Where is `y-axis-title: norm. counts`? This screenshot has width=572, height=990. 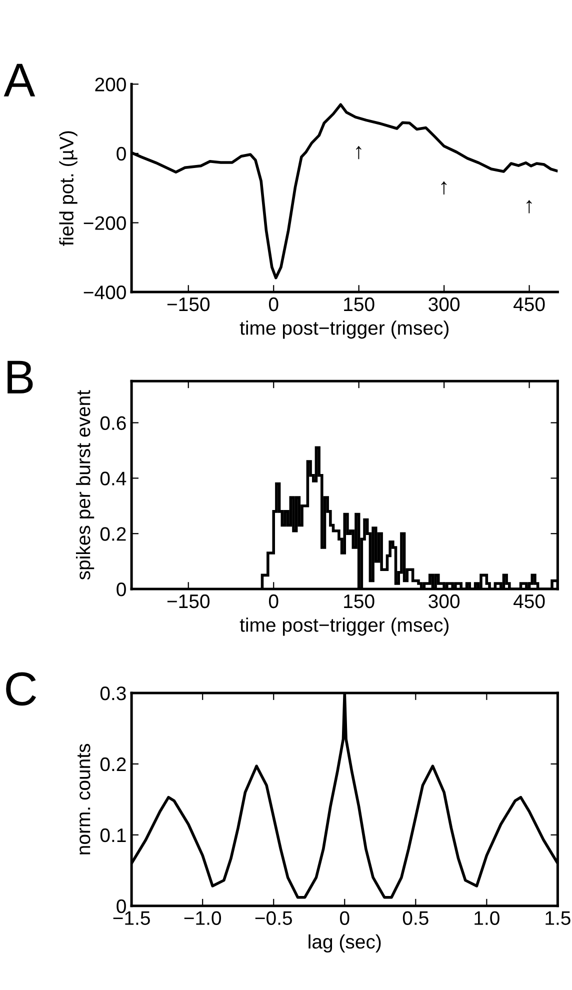 y-axis-title: norm. counts is located at coordinates (84, 799).